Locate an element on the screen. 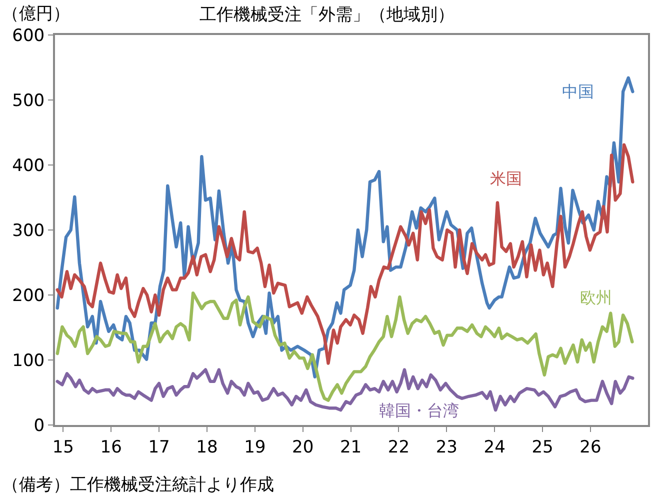 The width and height of the screenshot is (654, 501). x-tick-label: 18 is located at coordinates (207, 447).